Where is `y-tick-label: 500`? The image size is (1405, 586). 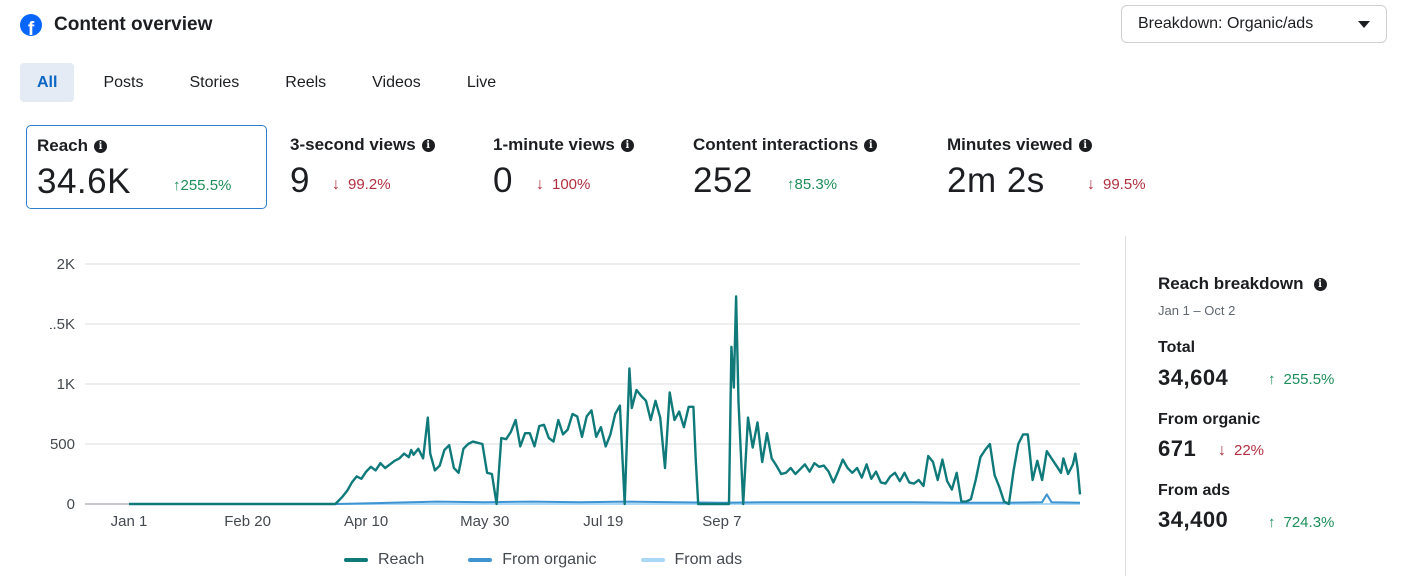 y-tick-label: 500 is located at coordinates (62, 444).